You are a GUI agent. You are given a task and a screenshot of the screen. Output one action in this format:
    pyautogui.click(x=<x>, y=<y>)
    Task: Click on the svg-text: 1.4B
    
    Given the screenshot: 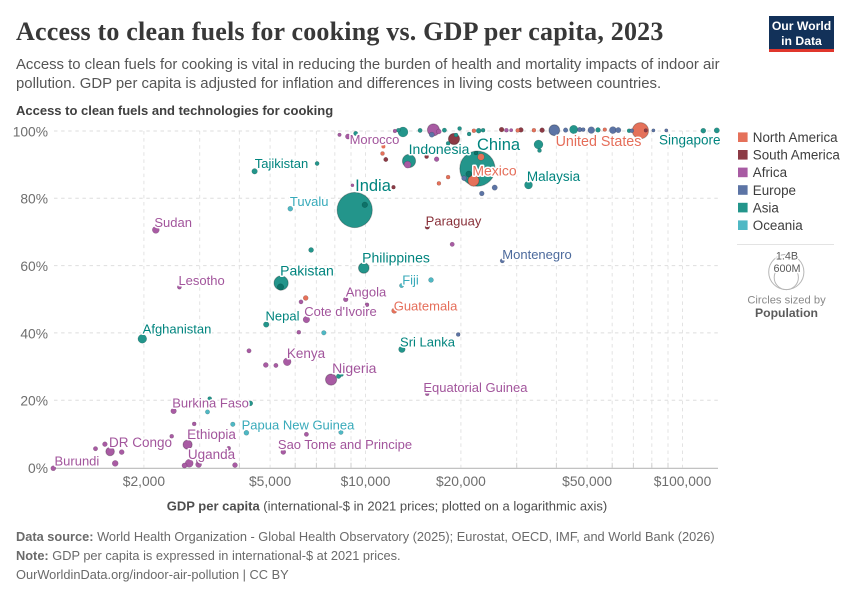 What is the action you would take?
    pyautogui.click(x=787, y=257)
    